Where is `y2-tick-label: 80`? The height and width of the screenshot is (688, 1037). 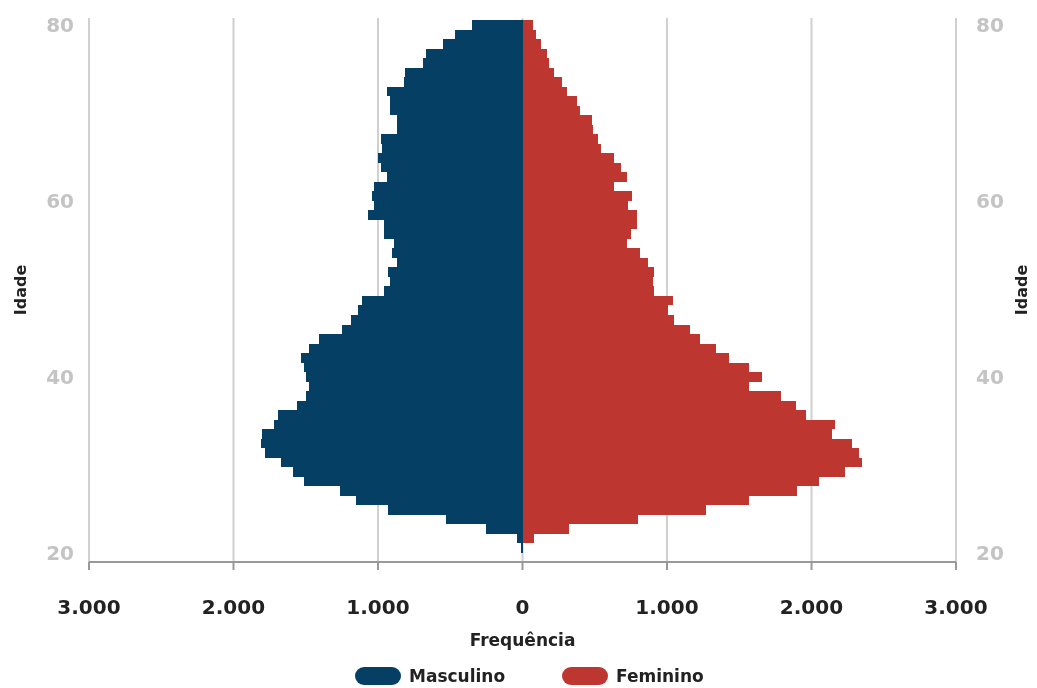
y2-tick-label: 80 is located at coordinates (990, 25).